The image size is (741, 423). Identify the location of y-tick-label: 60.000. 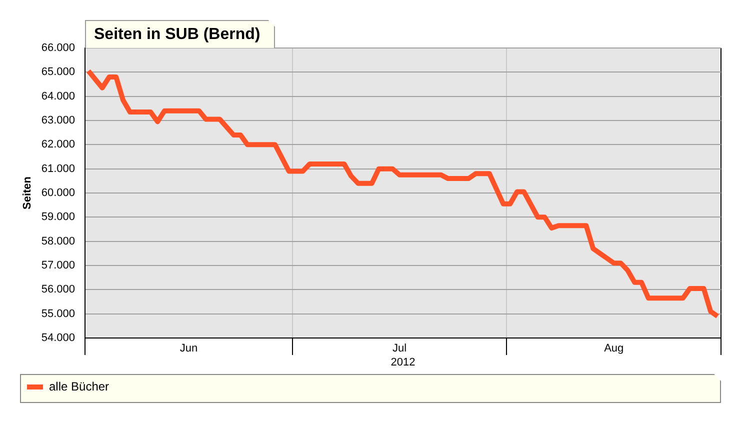
(58, 193).